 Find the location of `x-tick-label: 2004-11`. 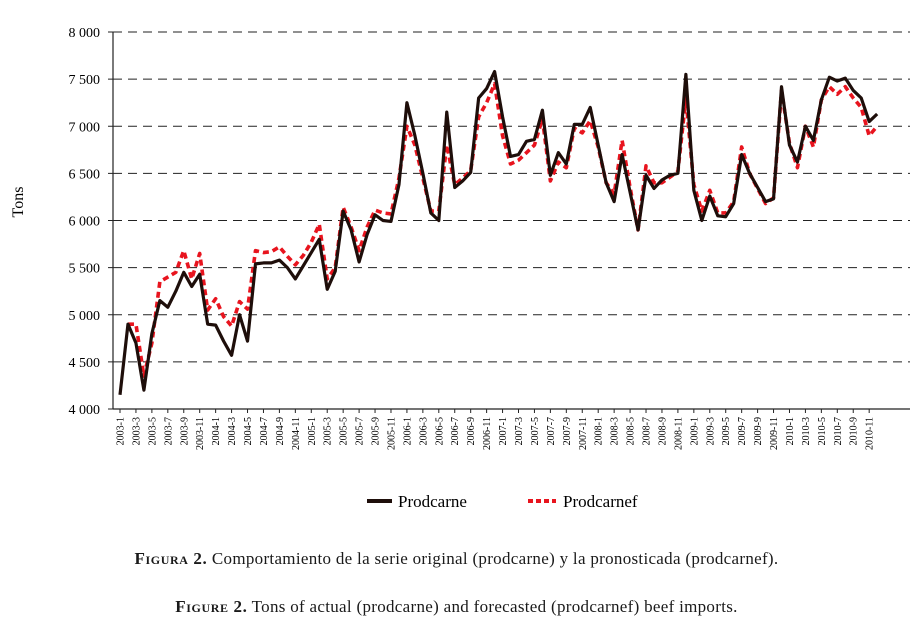

x-tick-label: 2004-11 is located at coordinates (296, 433).